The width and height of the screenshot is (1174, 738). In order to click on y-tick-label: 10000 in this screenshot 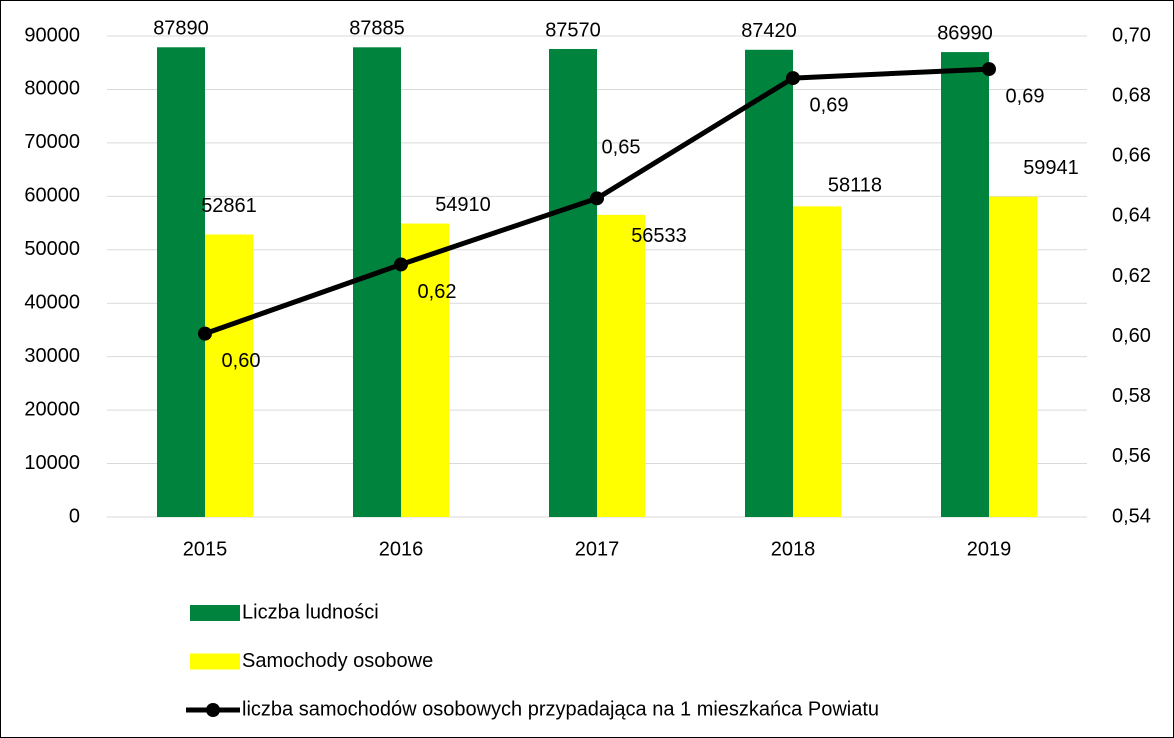, I will do `click(52, 463)`.